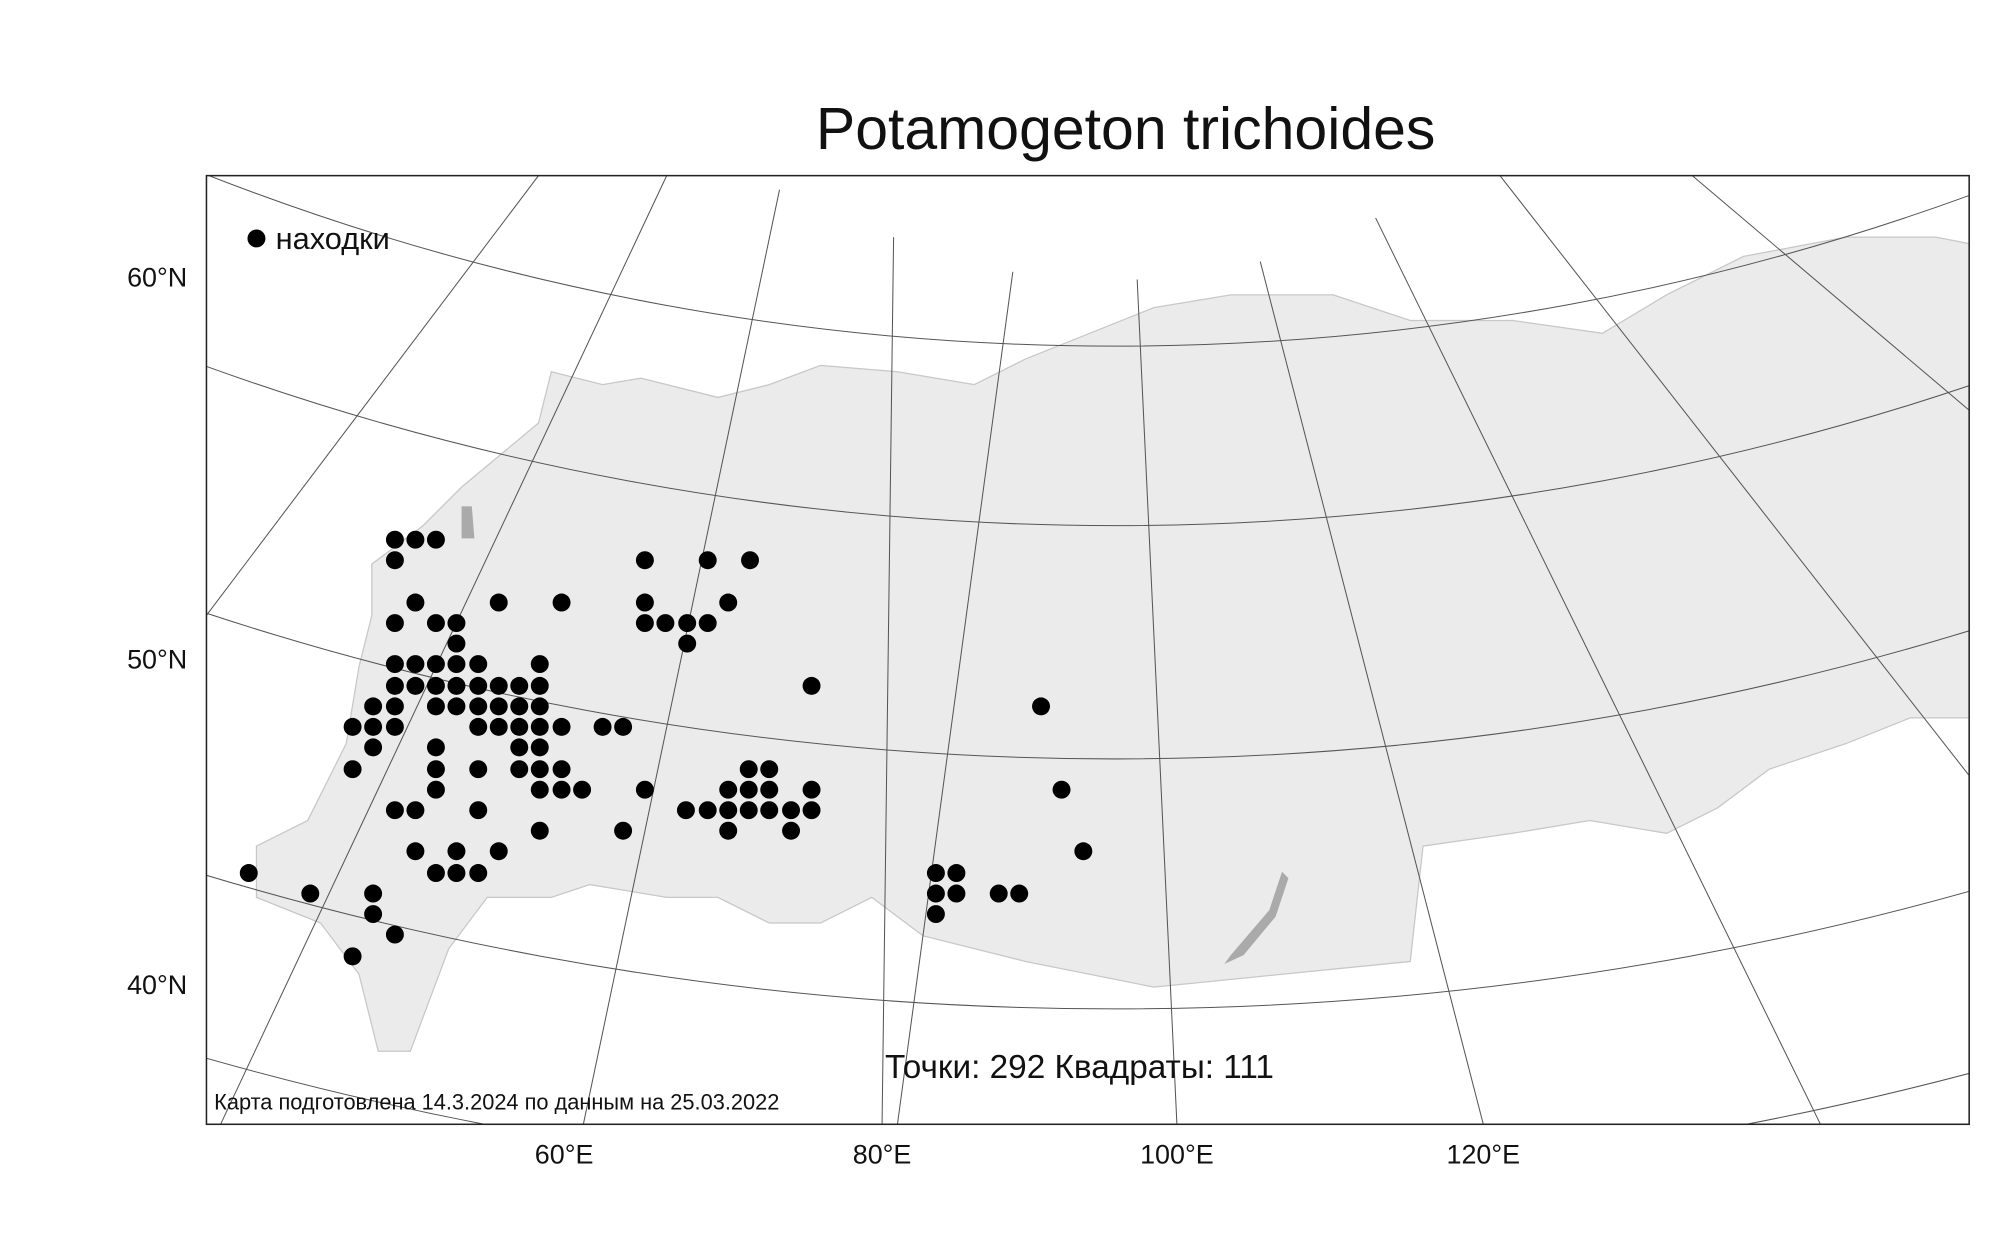 This screenshot has width=2000, height=1253. Describe the element at coordinates (157, 632) in the screenshot. I see `lat-labels: 60°N 50°N 40°N` at that location.